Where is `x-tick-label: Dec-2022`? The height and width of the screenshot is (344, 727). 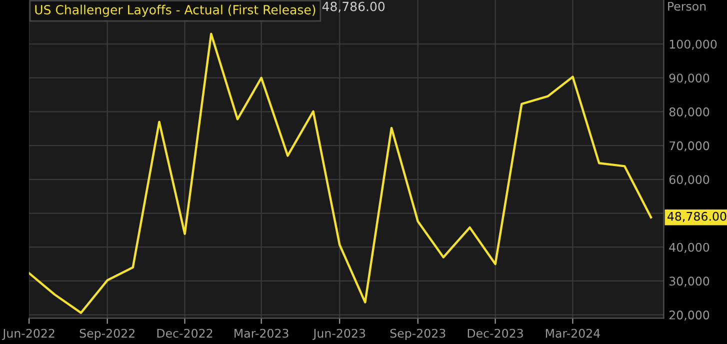 x-tick-label: Dec-2022 is located at coordinates (184, 333).